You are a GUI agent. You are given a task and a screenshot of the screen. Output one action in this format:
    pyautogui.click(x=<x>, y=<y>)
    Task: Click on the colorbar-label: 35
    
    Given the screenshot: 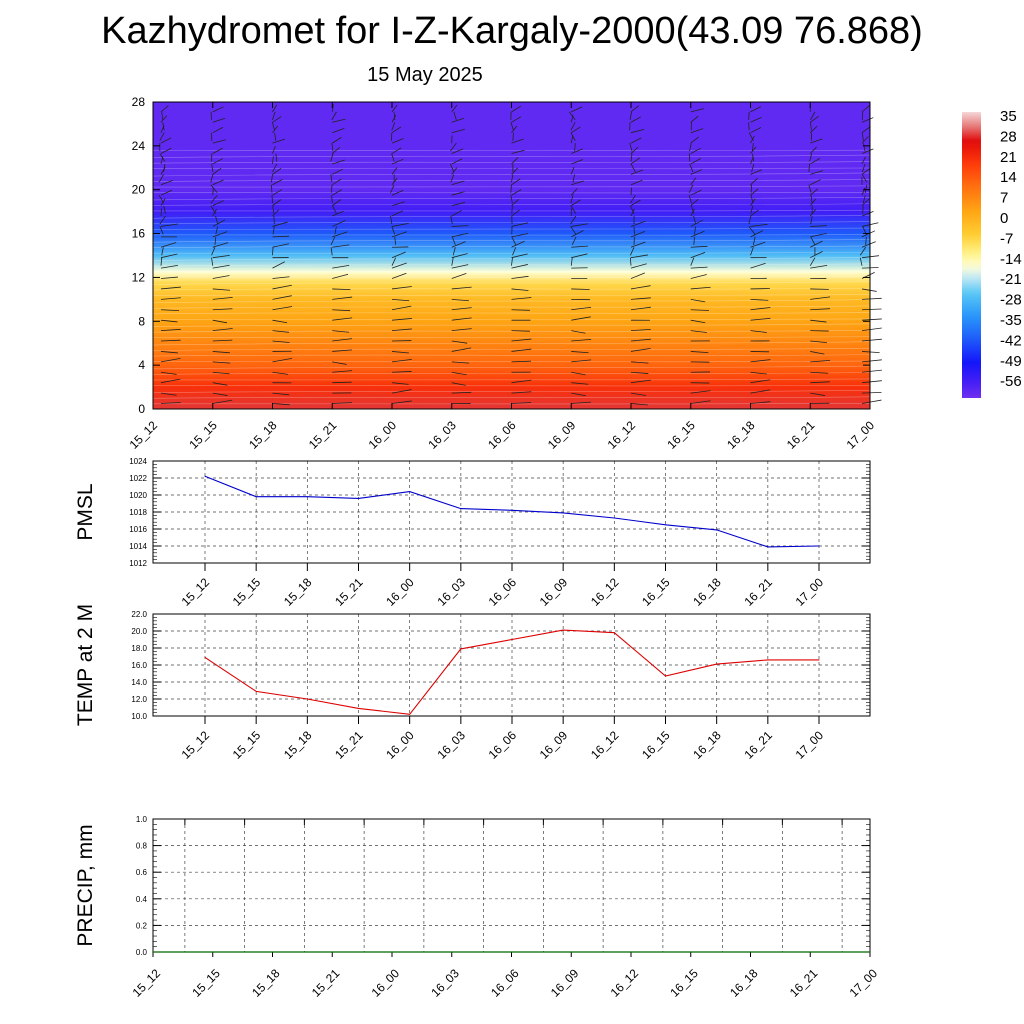 What is the action you would take?
    pyautogui.click(x=1008, y=116)
    